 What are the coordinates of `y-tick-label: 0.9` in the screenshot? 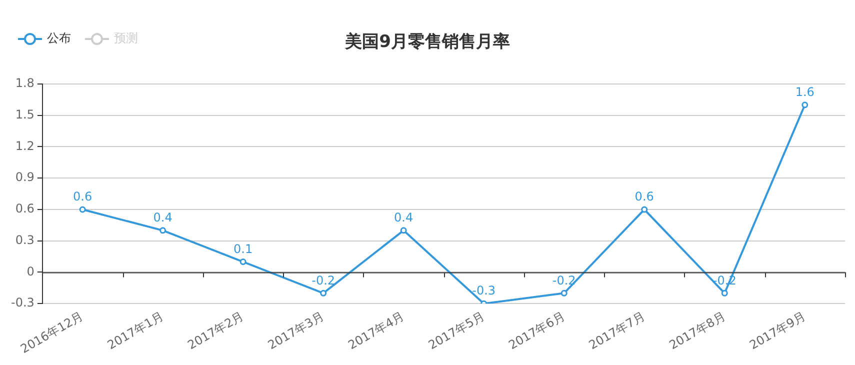 It's located at (24, 177).